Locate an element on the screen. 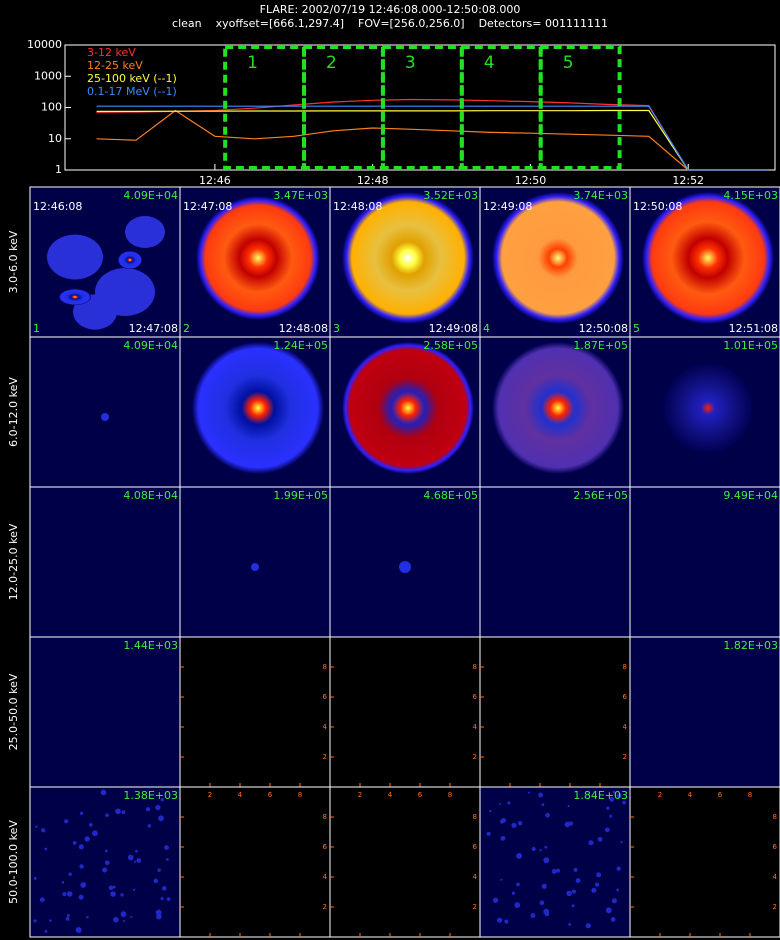 The image size is (780, 940). panel-max: 4.15E+03 is located at coordinates (750, 195).